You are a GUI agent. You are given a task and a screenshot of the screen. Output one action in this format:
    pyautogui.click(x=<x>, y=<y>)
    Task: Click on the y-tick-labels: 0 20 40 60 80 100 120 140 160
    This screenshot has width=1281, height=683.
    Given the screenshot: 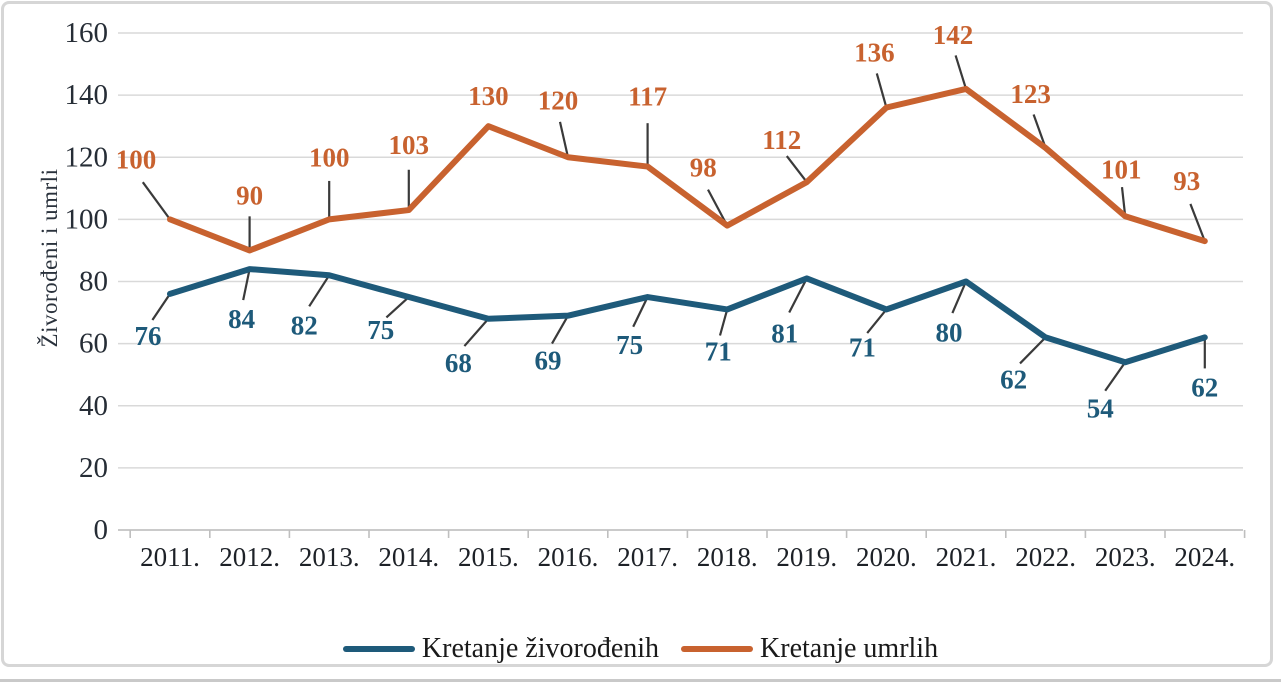 What is the action you would take?
    pyautogui.click(x=87, y=281)
    